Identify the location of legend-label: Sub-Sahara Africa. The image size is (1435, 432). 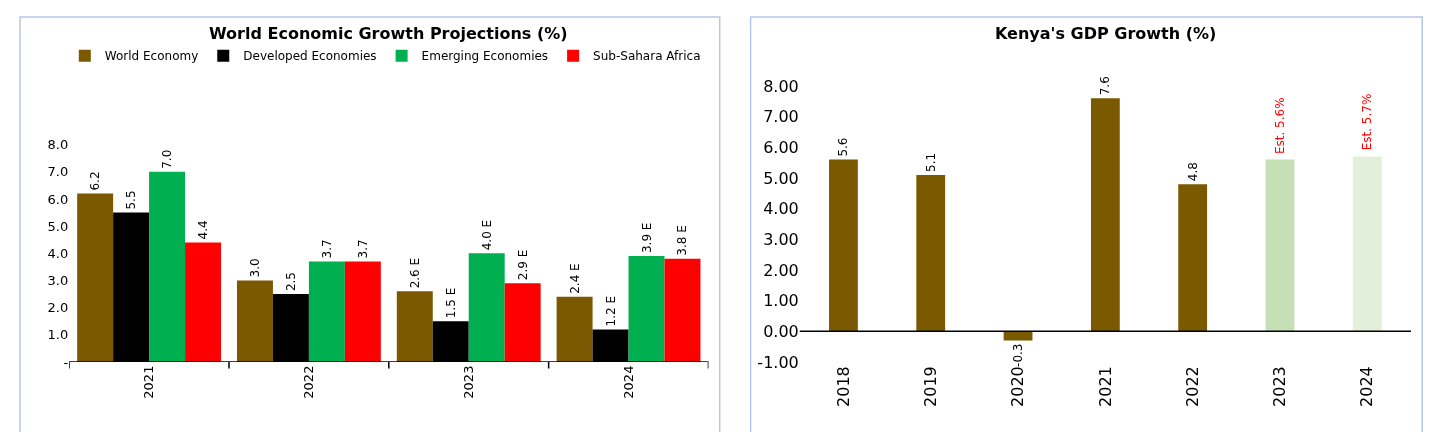
(647, 56).